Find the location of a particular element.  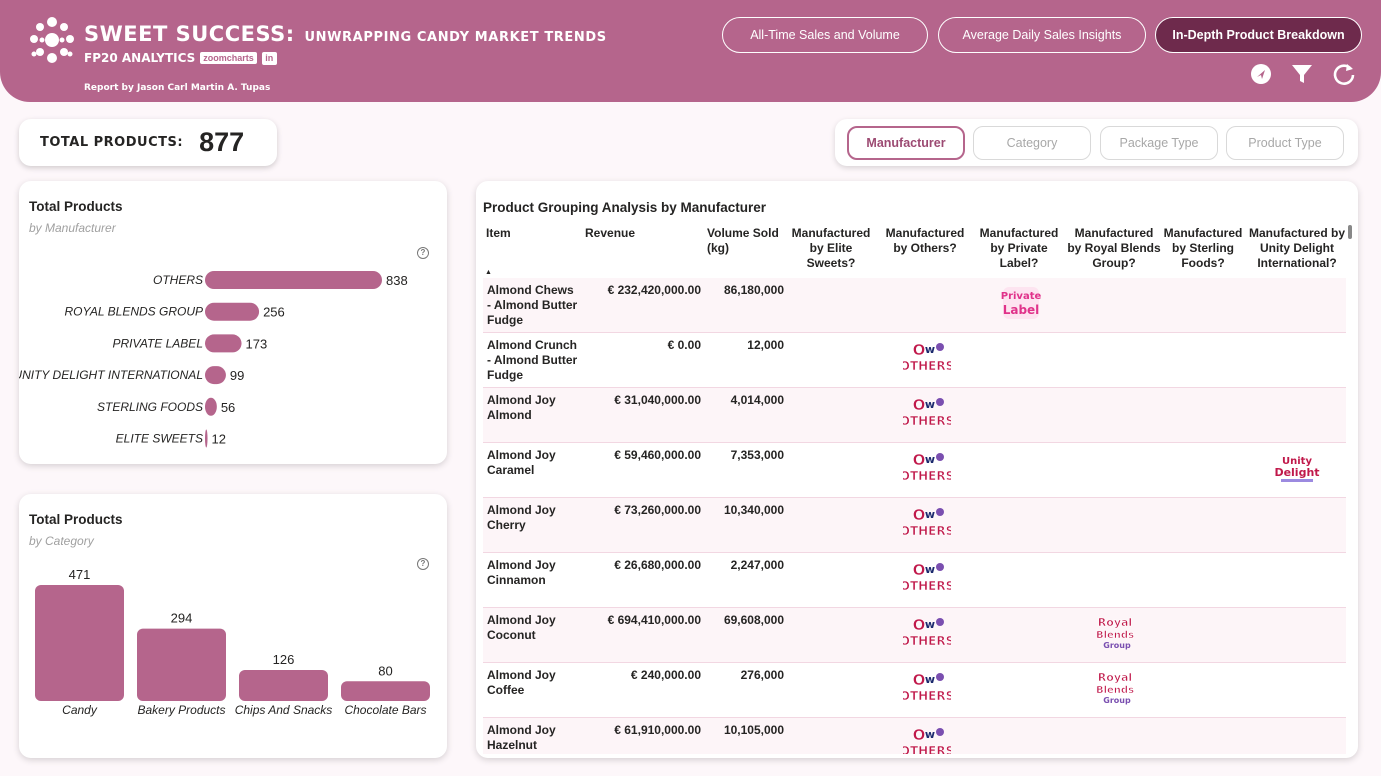

svg-text: Royal is located at coordinates (1115, 677).